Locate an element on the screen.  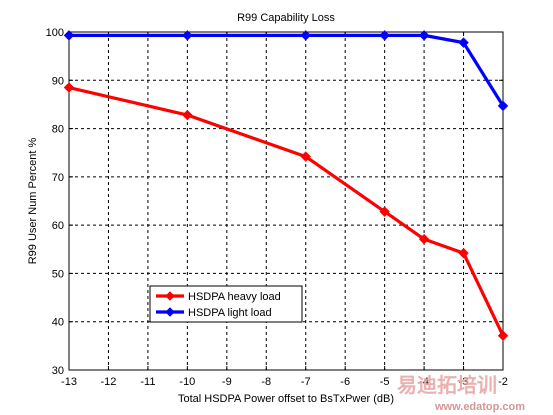
x-tick-label: -4 is located at coordinates (424, 382).